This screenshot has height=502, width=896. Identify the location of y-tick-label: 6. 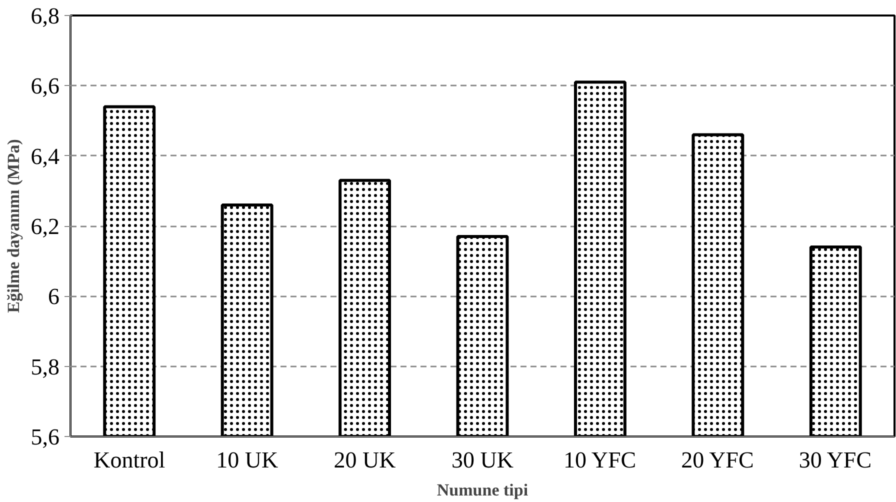
(54, 297).